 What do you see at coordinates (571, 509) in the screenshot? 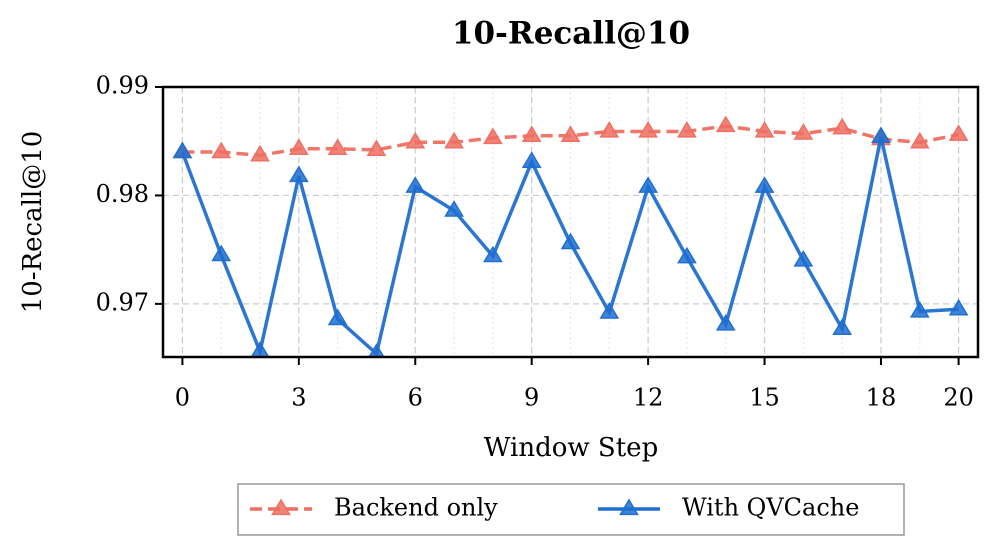
I see `legend-box` at bounding box center [571, 509].